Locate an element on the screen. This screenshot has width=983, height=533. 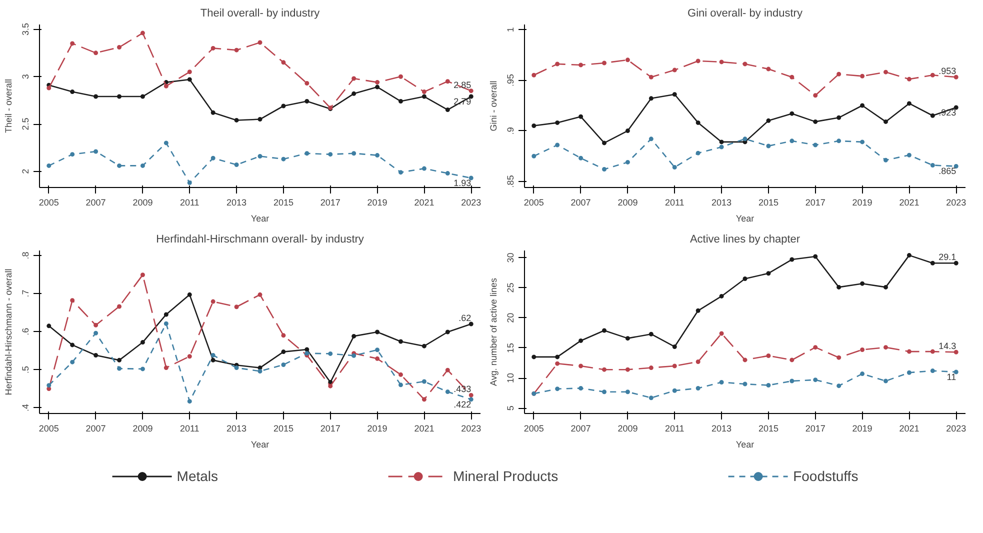
data-label: .422 is located at coordinates (463, 404).